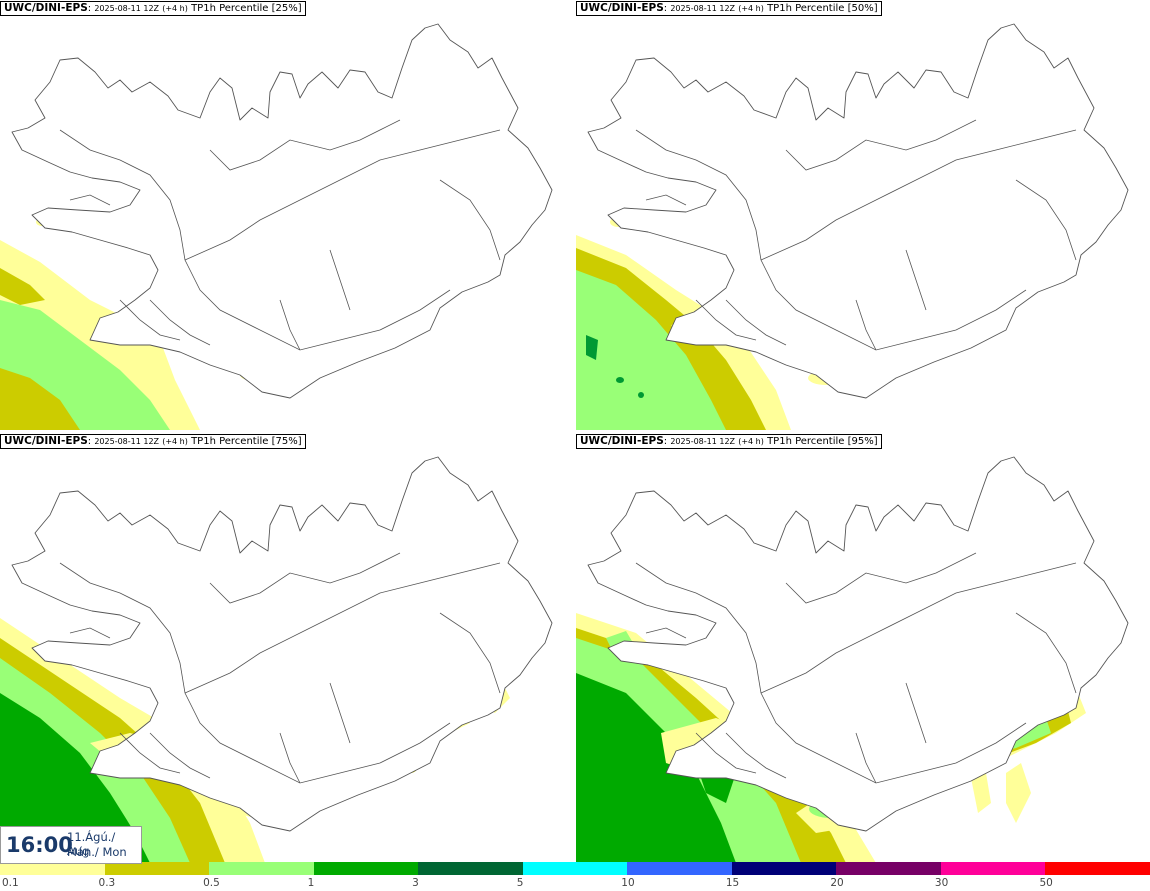 Image resolution: width=1150 pixels, height=891 pixels. I want to click on valid-day: Mán./ Mon, so click(97, 852).